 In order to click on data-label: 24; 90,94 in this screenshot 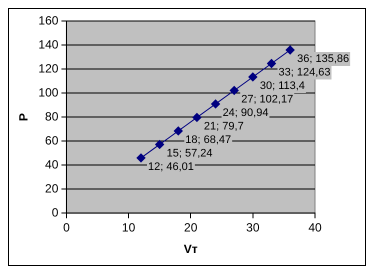, I will do `click(245, 112)`.